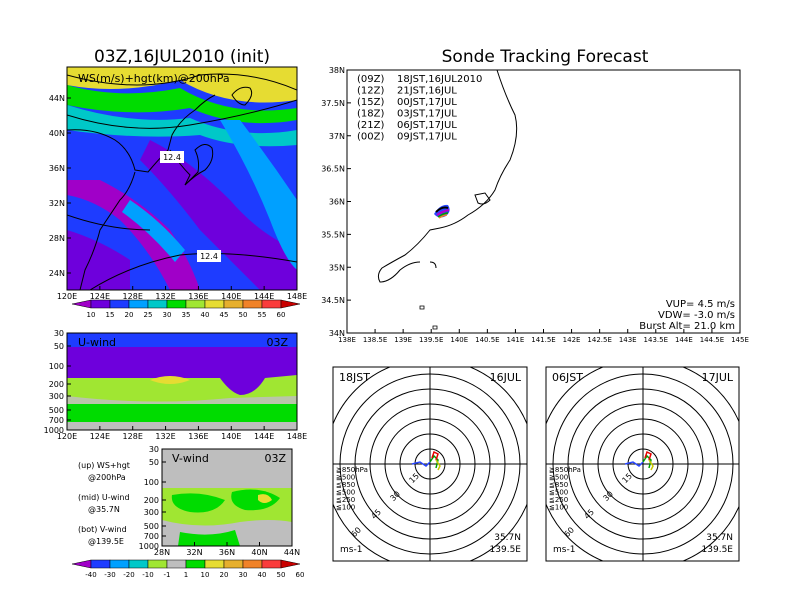 This screenshot has width=792, height=612. Describe the element at coordinates (262, 575) in the screenshot. I see `vwind-colorbar-label: 40` at that location.